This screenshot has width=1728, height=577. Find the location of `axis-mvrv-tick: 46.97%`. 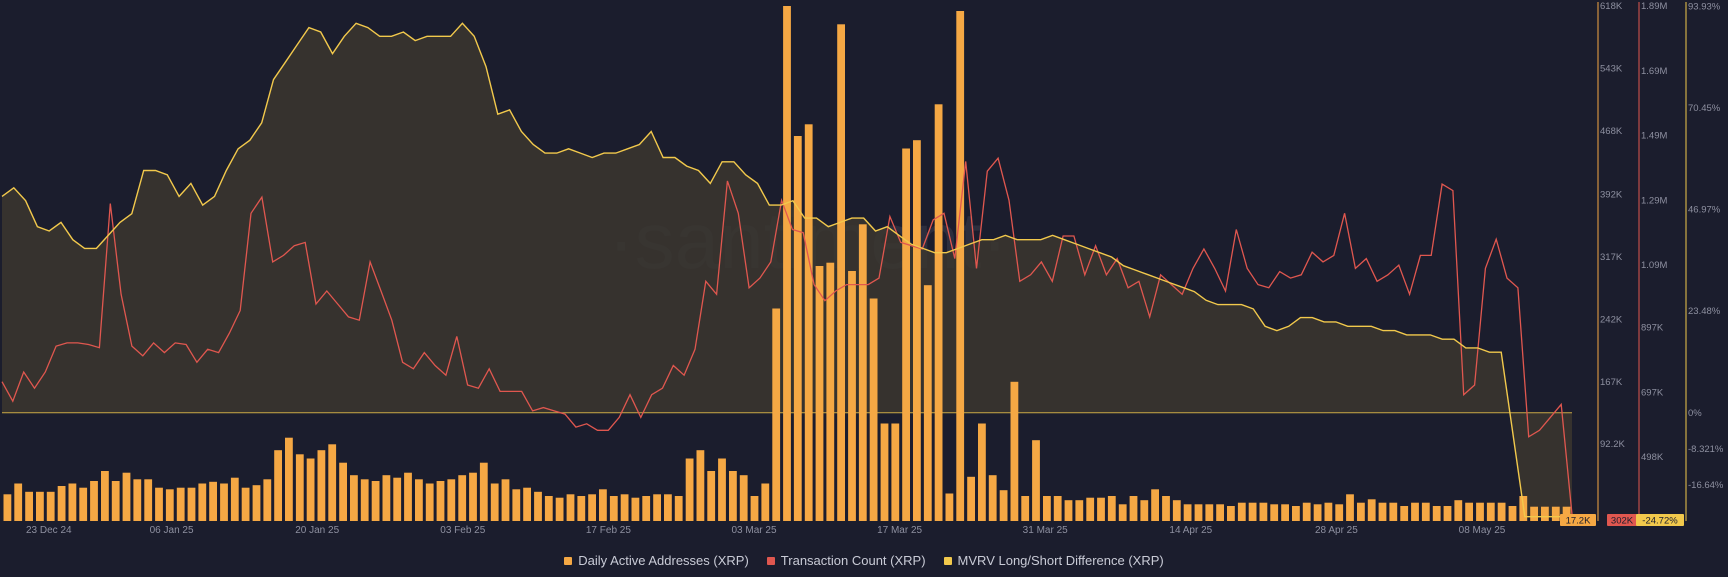

axis-mvrv-tick: 46.97% is located at coordinates (1704, 210).